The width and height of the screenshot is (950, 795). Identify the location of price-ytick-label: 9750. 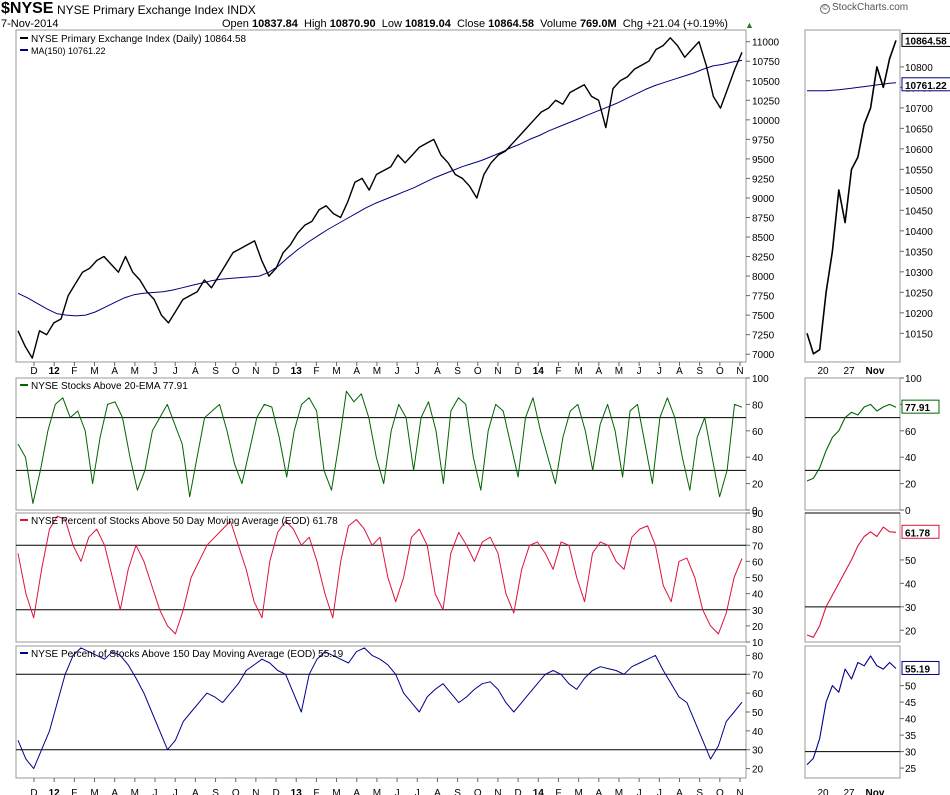
(763, 140).